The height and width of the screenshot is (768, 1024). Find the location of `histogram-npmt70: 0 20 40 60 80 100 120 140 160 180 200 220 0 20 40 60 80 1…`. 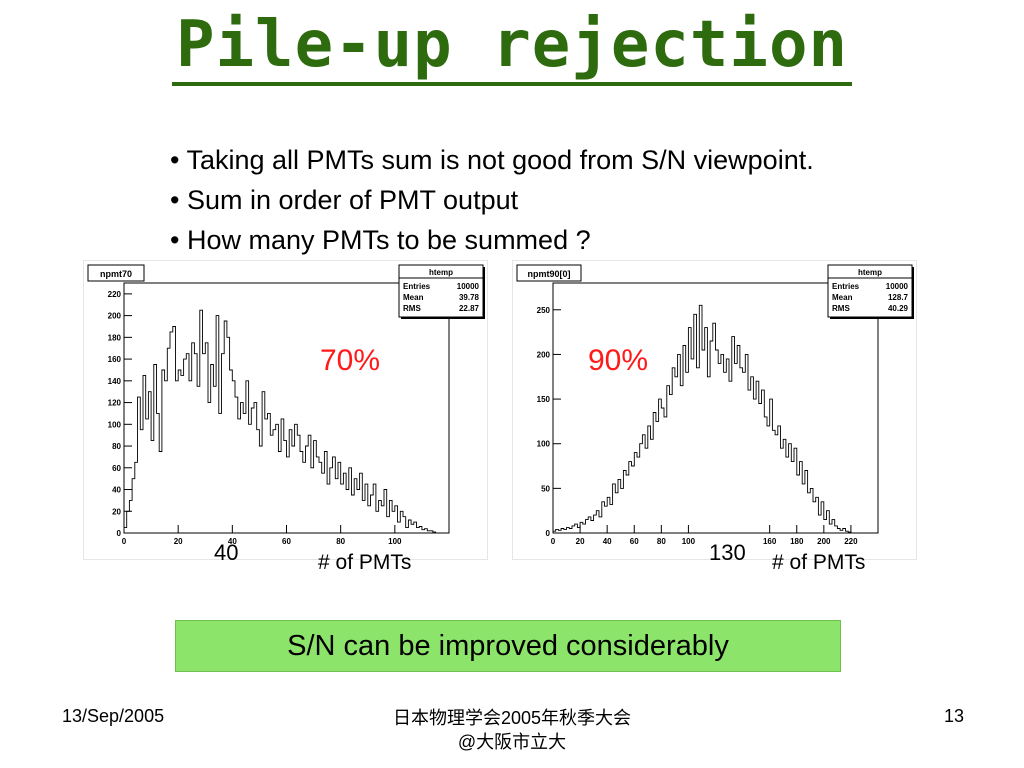

histogram-npmt70: 0 20 40 60 80 100 120 140 160 180 200 220 0 20 40 60 80 1… is located at coordinates (286, 405).